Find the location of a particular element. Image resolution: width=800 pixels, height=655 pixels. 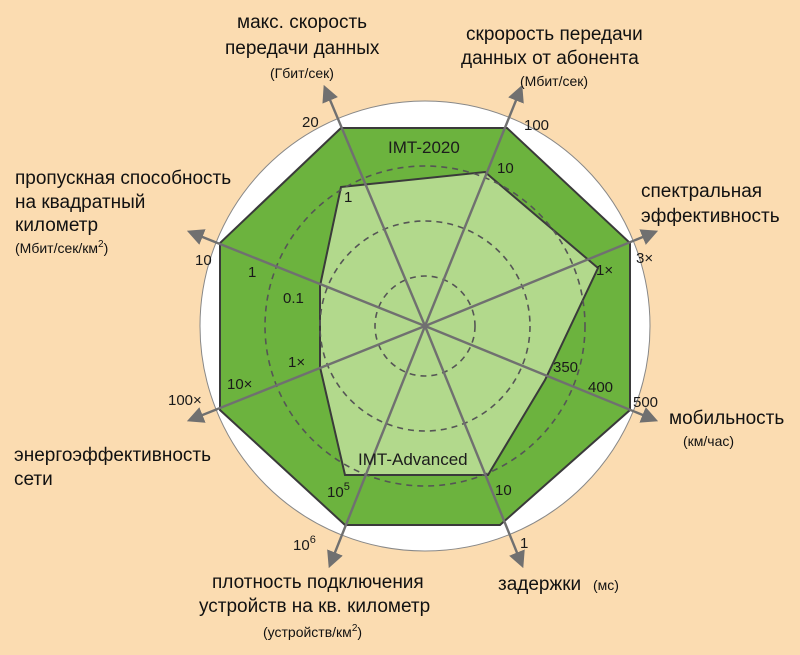

axis-latency is located at coordinates (474, 447).